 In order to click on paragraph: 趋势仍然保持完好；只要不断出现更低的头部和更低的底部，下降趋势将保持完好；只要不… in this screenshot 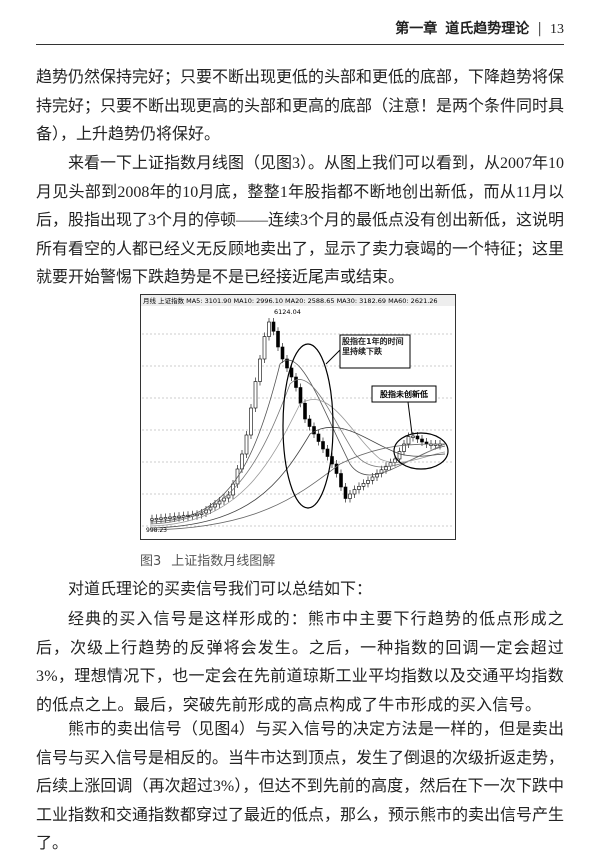, I will do `click(300, 106)`.